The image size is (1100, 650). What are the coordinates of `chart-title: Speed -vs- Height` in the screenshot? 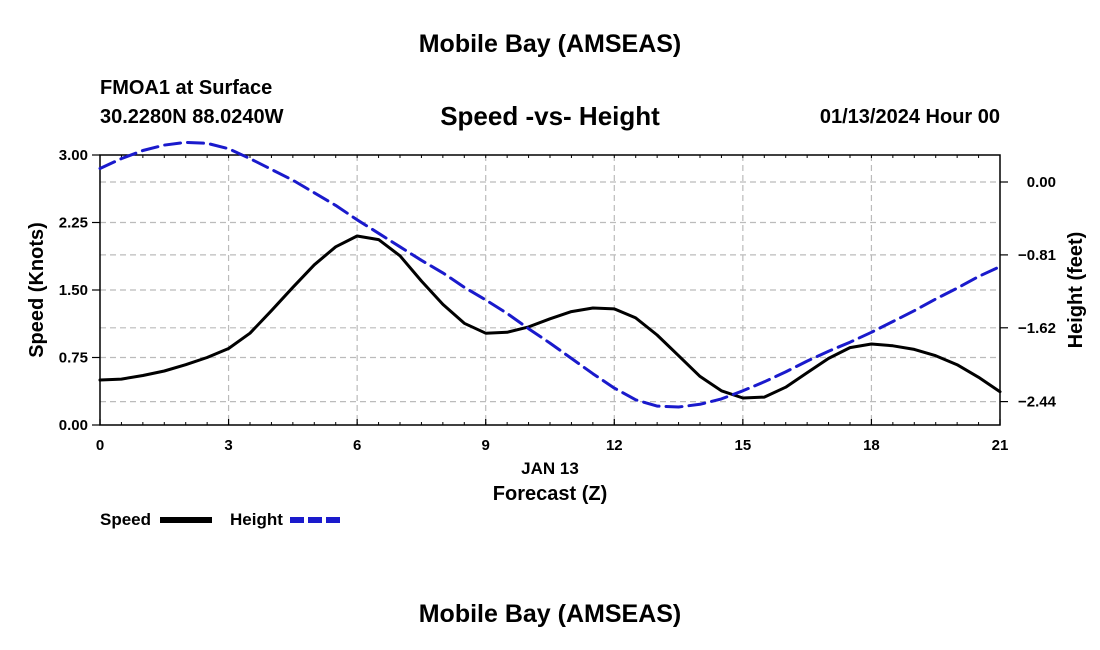 It's located at (550, 116).